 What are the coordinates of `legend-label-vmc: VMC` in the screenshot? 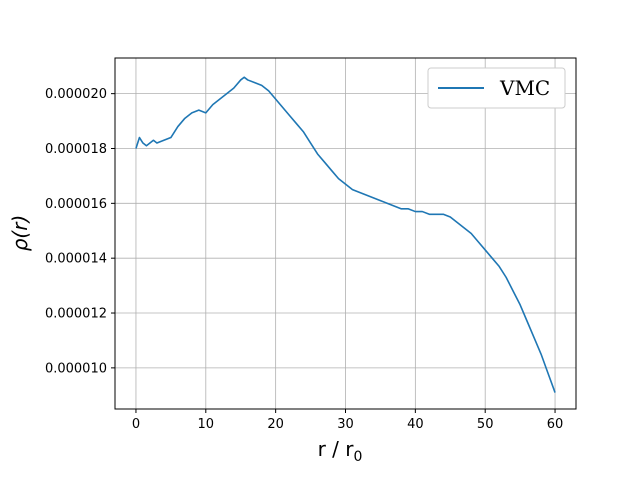 It's located at (524, 88).